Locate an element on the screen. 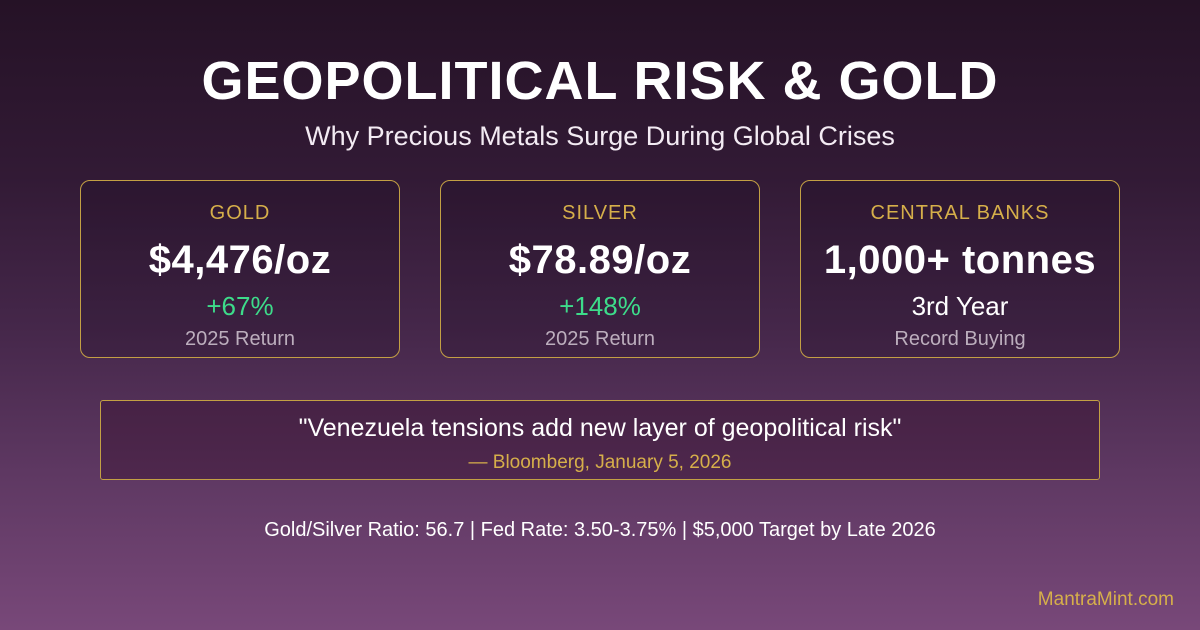 This screenshot has height=630, width=1200. quote-attribution: — Bloomberg, January 5, 2026 is located at coordinates (600, 462).